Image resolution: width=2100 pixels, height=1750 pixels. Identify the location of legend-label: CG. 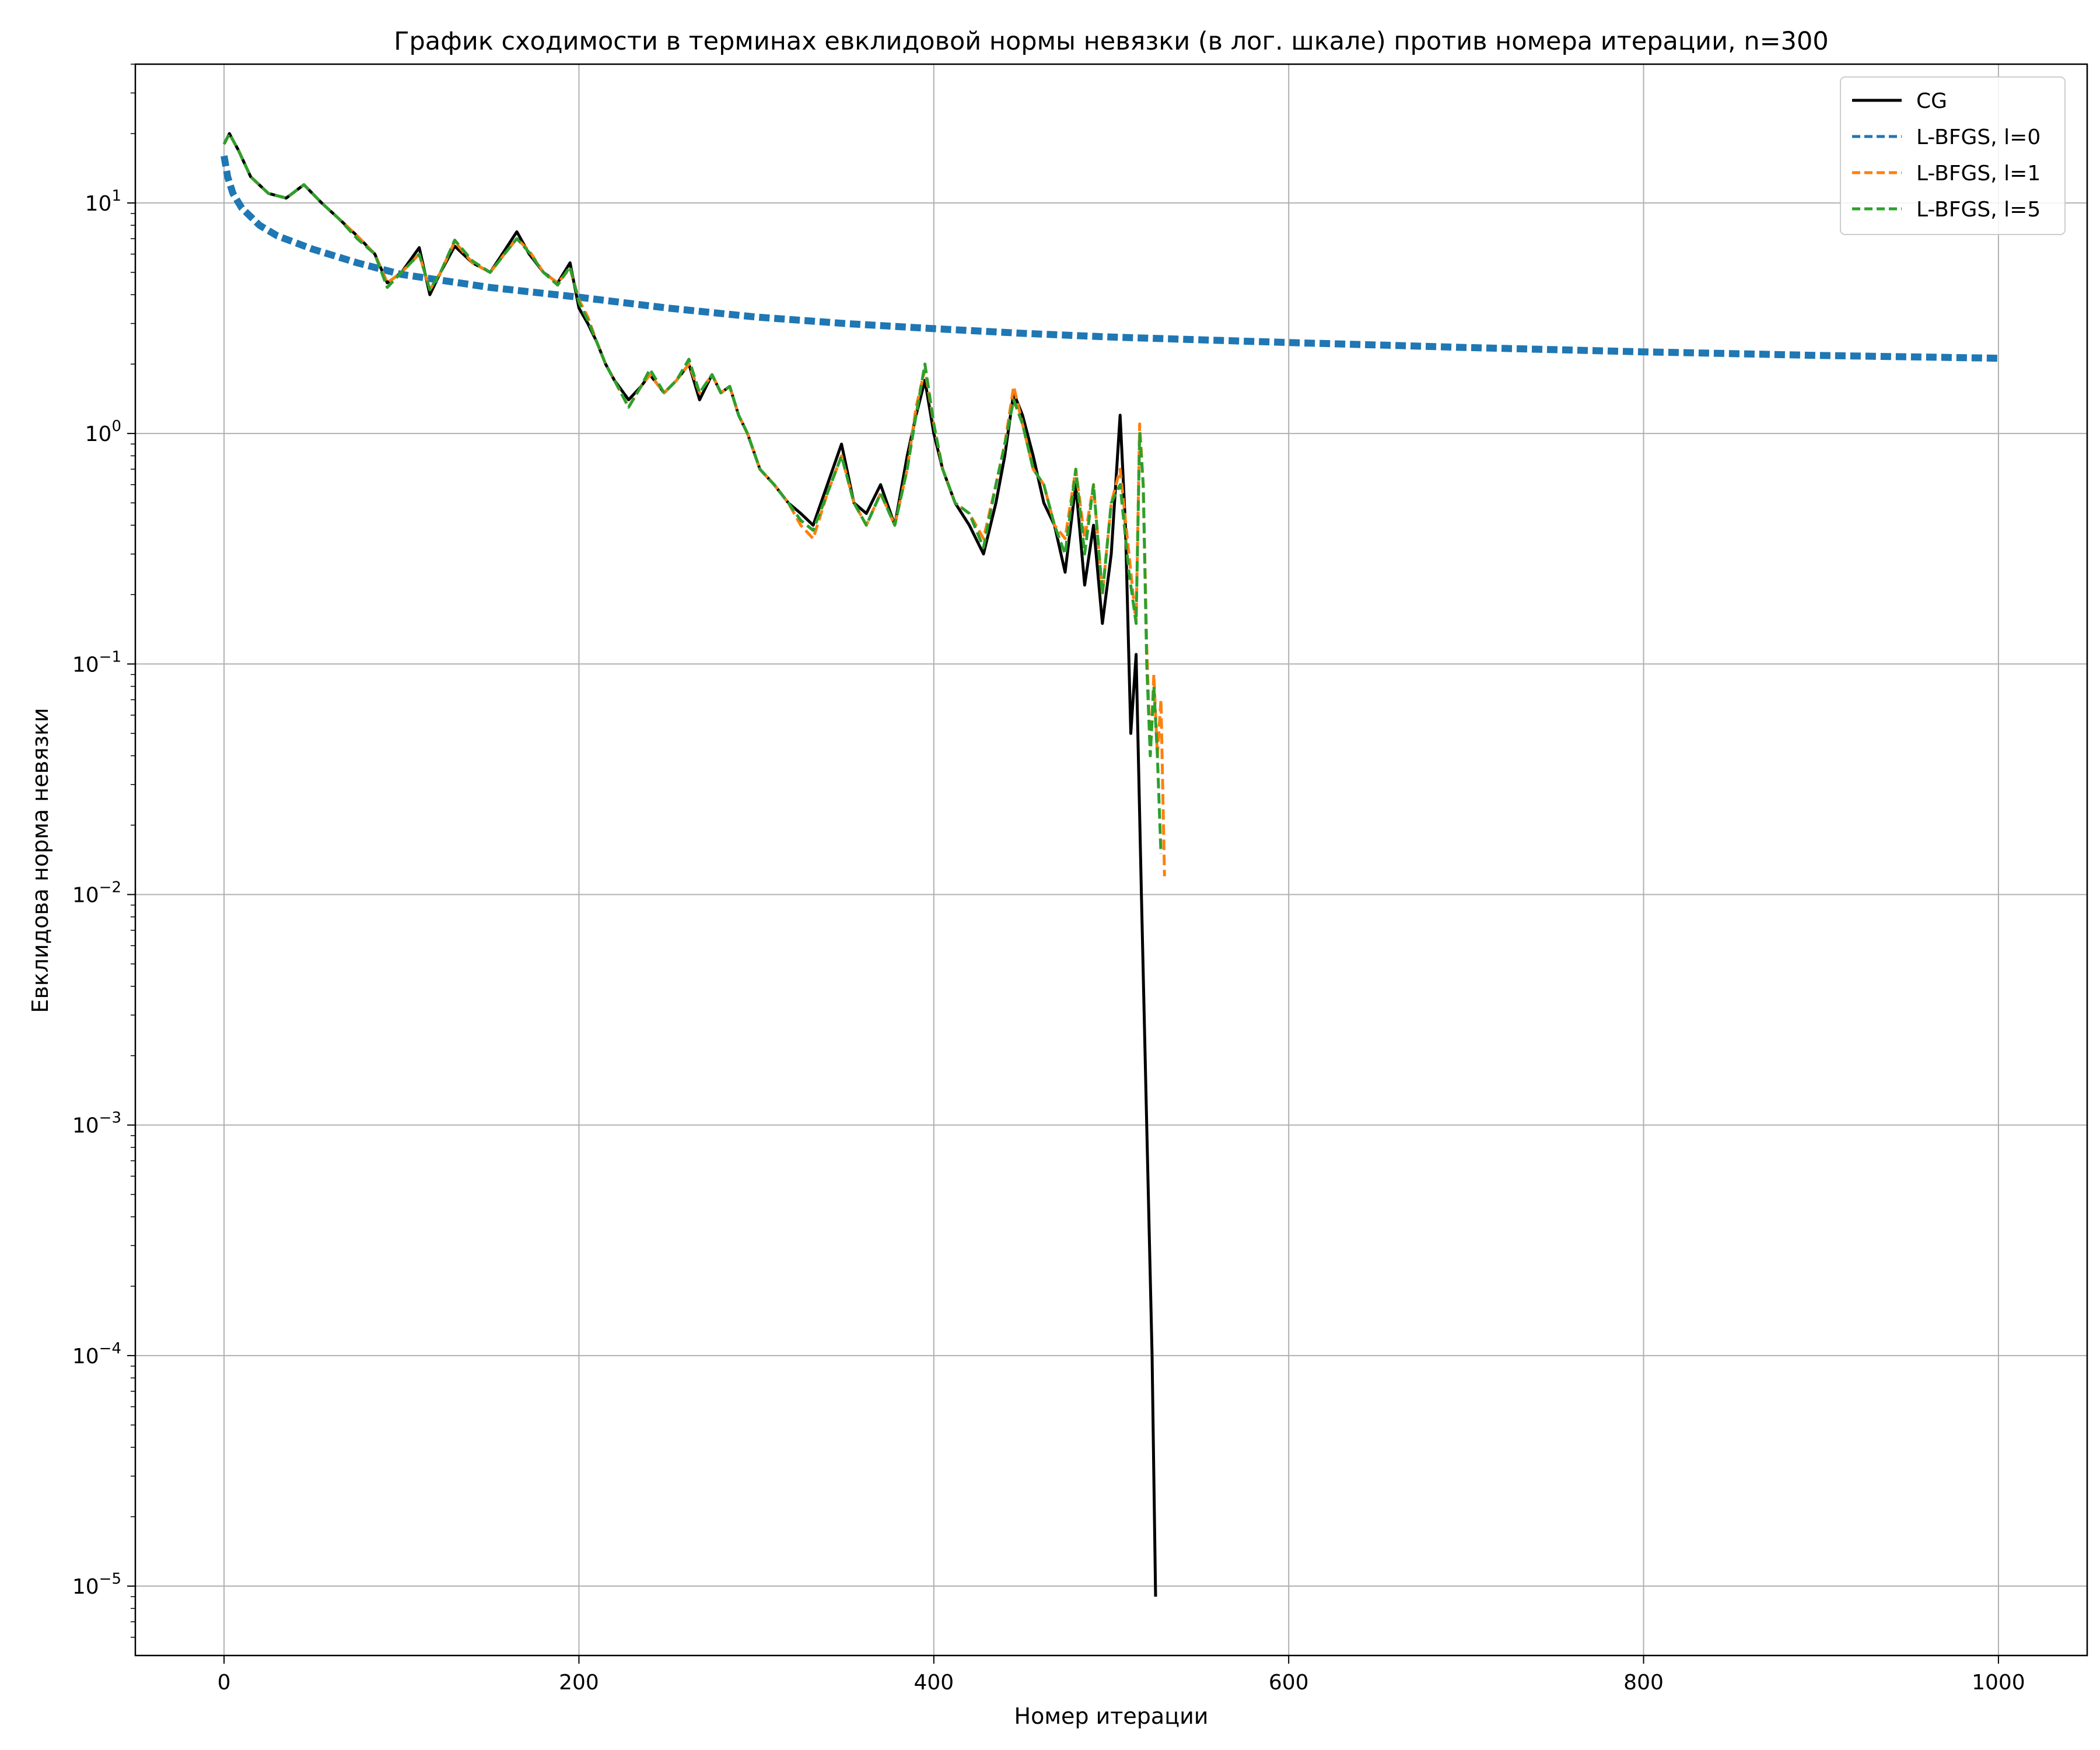
(1931, 101).